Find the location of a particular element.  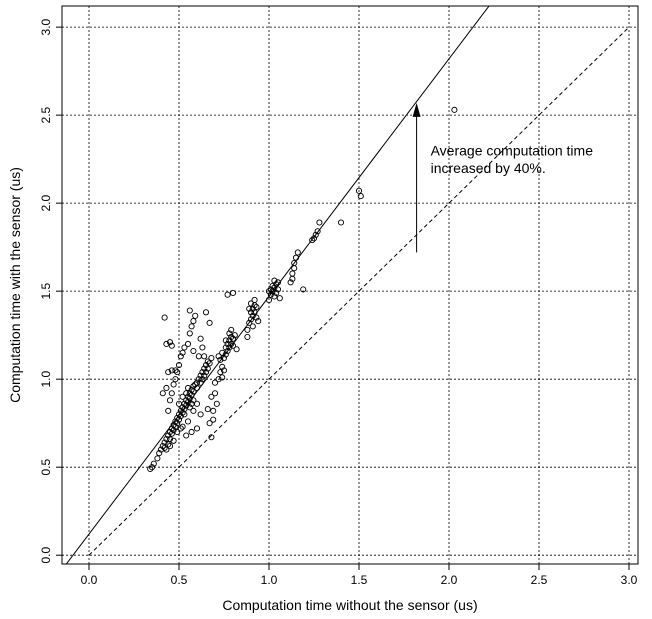

x-axis-label: Computation time without the sensor (us) is located at coordinates (349, 605).